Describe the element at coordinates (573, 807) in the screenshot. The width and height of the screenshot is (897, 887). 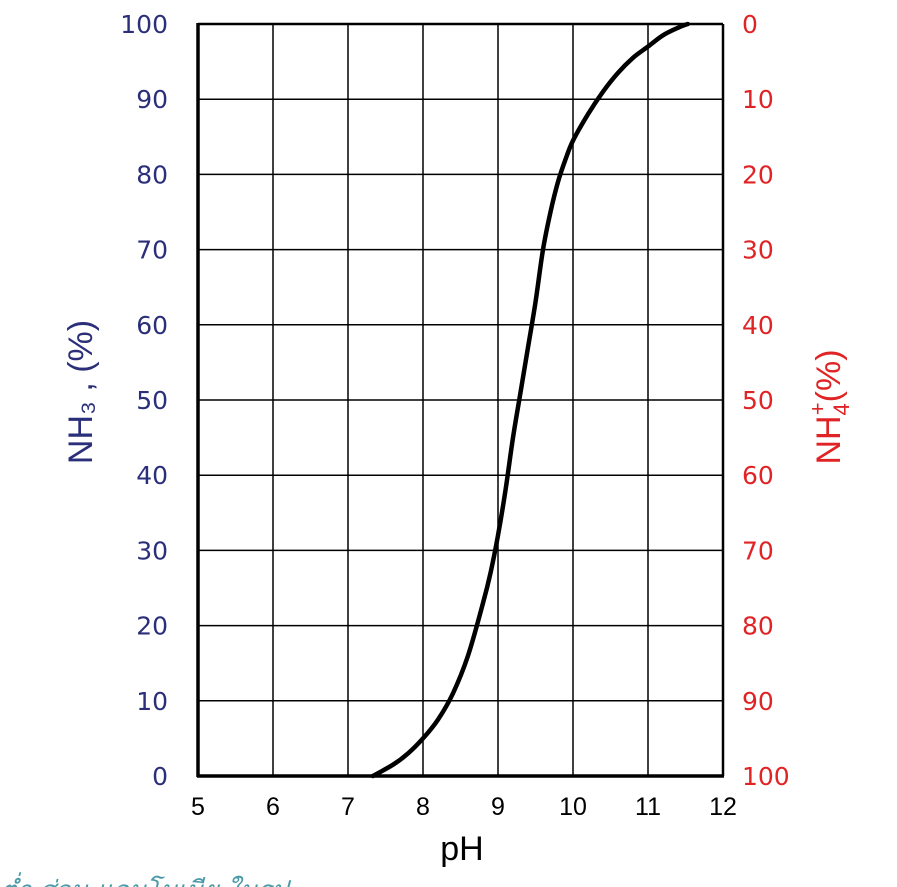
I see `x-tick-label: 10` at that location.